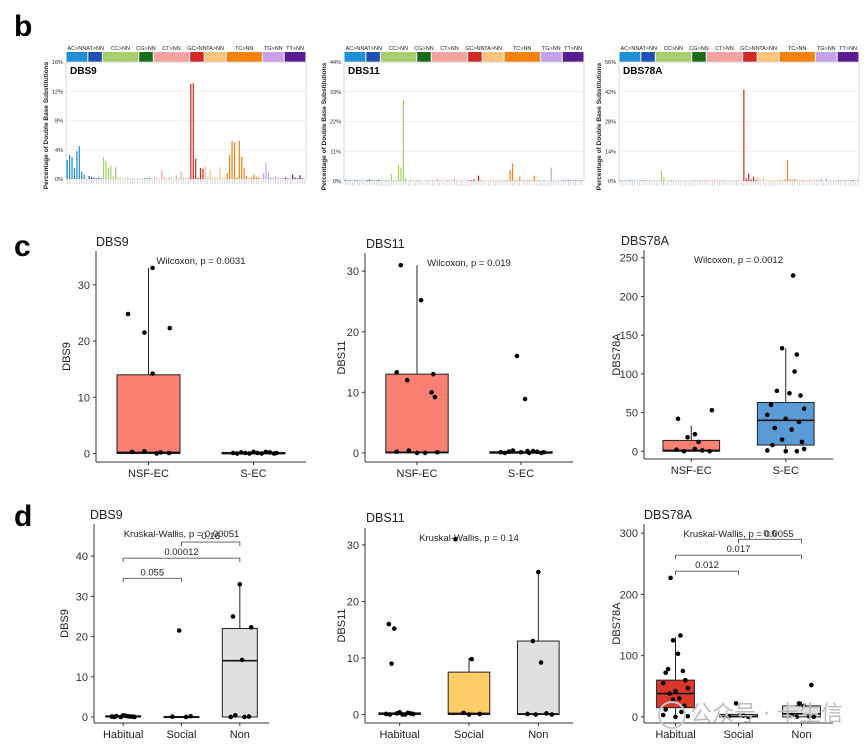  Describe the element at coordinates (335, 63) in the screenshot. I see `y-tick-label: 44%` at that location.